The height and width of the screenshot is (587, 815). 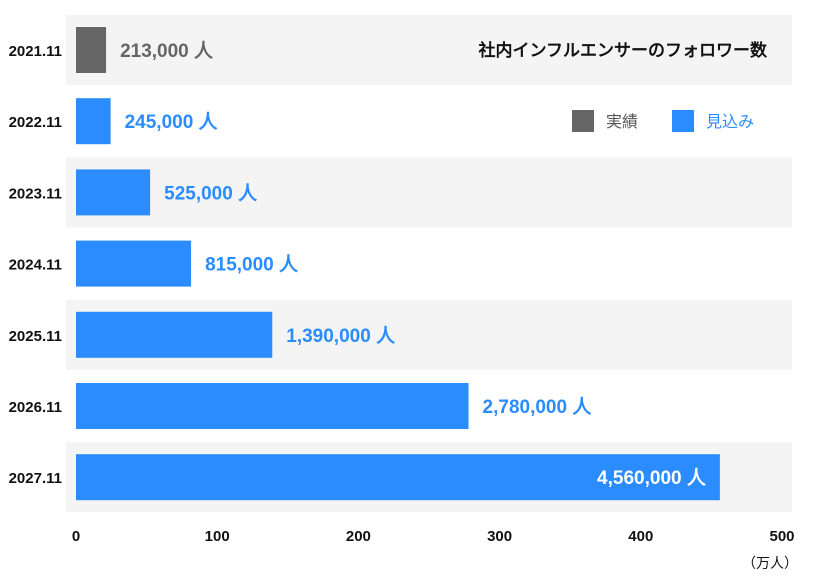 I want to click on legend-label-actual: 実績, so click(x=622, y=121).